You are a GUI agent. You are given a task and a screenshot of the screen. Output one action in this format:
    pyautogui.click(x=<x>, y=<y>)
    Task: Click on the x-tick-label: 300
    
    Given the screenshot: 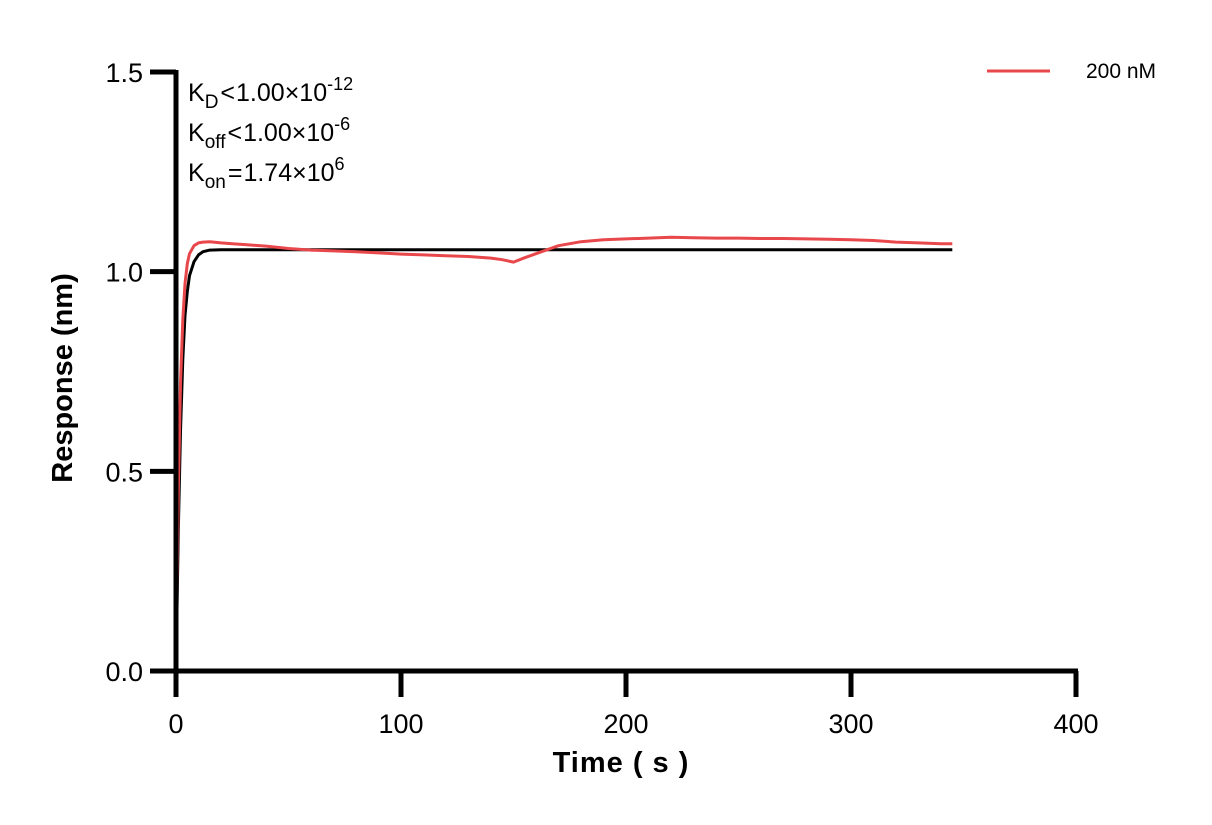 What is the action you would take?
    pyautogui.click(x=850, y=724)
    